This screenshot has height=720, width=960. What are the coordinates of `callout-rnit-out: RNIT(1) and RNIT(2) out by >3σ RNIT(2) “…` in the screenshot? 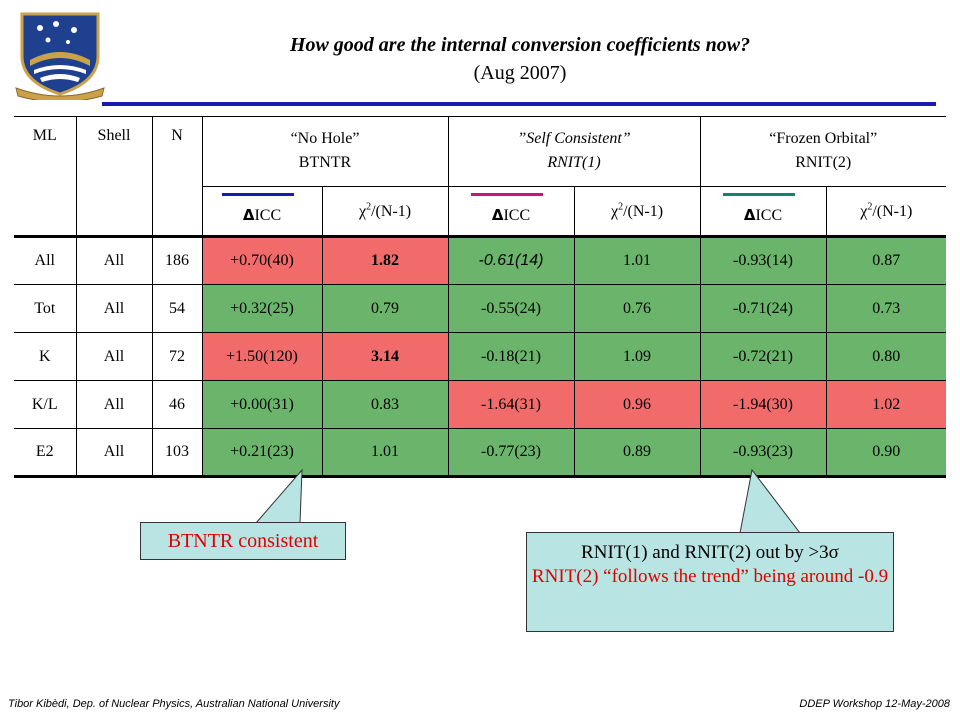 It's located at (710, 582).